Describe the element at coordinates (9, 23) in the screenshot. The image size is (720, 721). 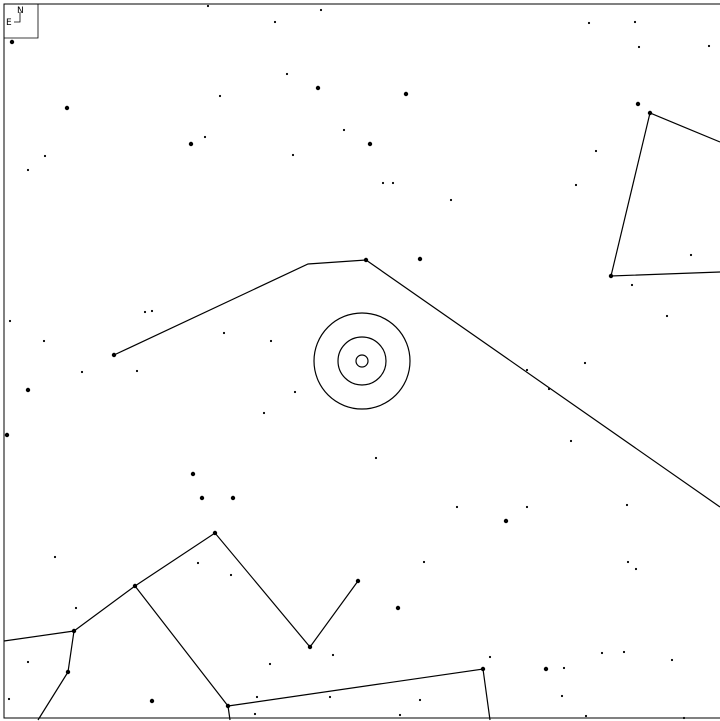
I see `east-label: E` at that location.